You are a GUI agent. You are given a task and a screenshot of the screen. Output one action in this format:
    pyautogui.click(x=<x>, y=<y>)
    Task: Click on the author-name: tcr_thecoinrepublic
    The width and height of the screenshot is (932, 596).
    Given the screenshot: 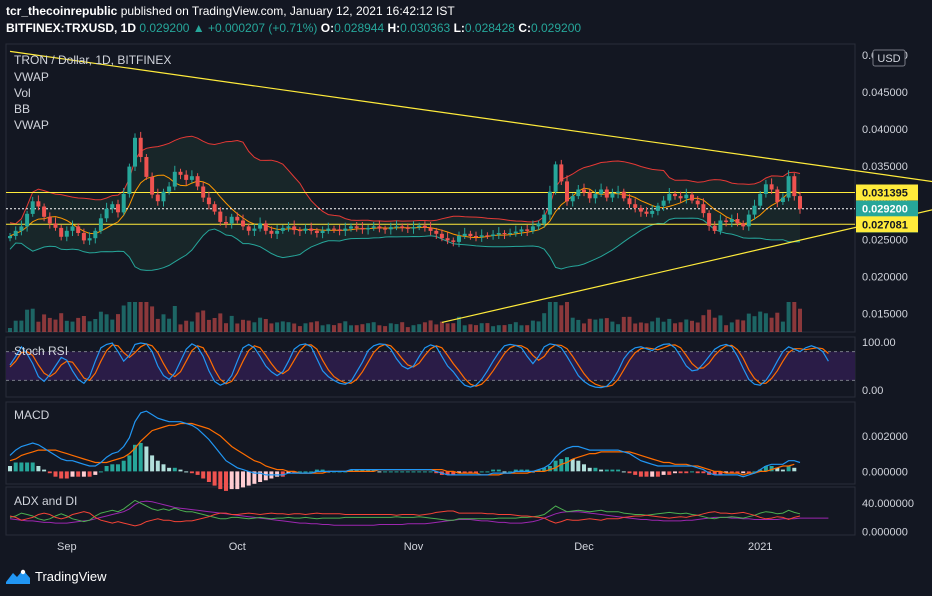 What is the action you would take?
    pyautogui.click(x=62, y=11)
    